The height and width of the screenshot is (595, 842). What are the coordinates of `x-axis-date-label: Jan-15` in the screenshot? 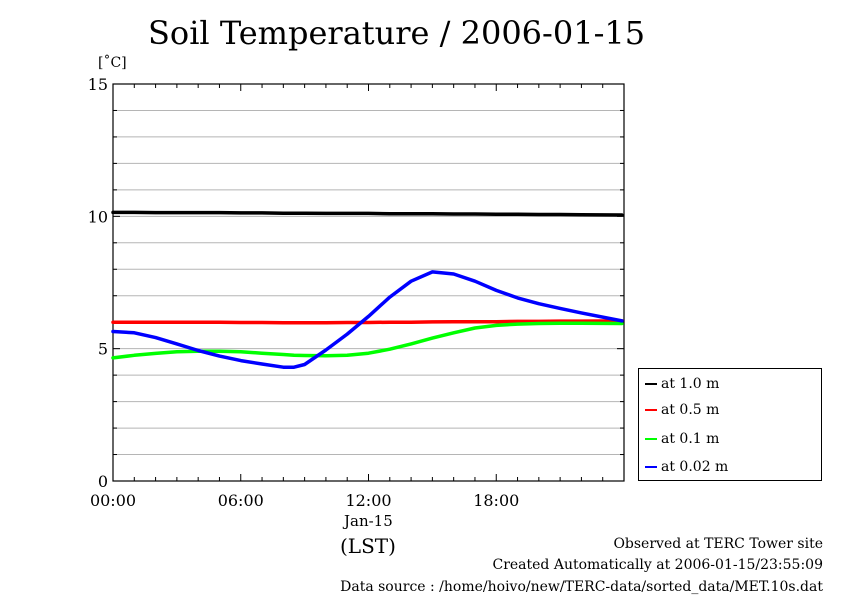 It's located at (368, 521).